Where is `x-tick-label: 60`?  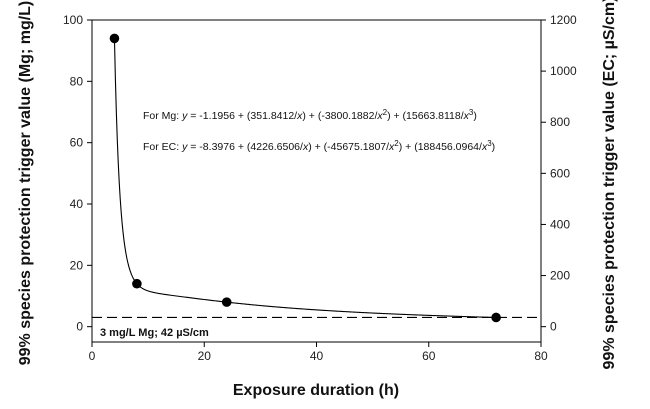
x-tick-label: 60 is located at coordinates (429, 356).